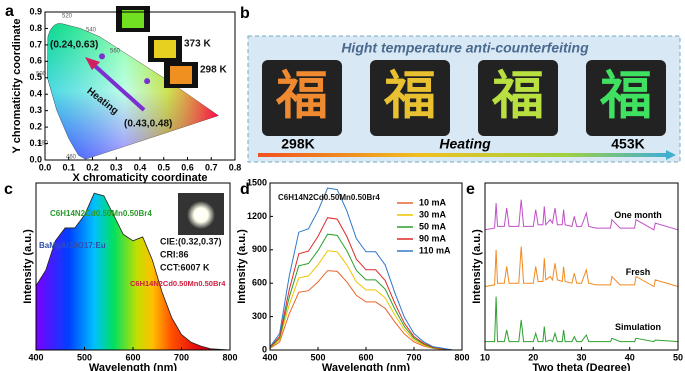 This screenshot has width=685, height=371. Describe the element at coordinates (257, 182) in the screenshot. I see `y-tick-label: 1500` at that location.